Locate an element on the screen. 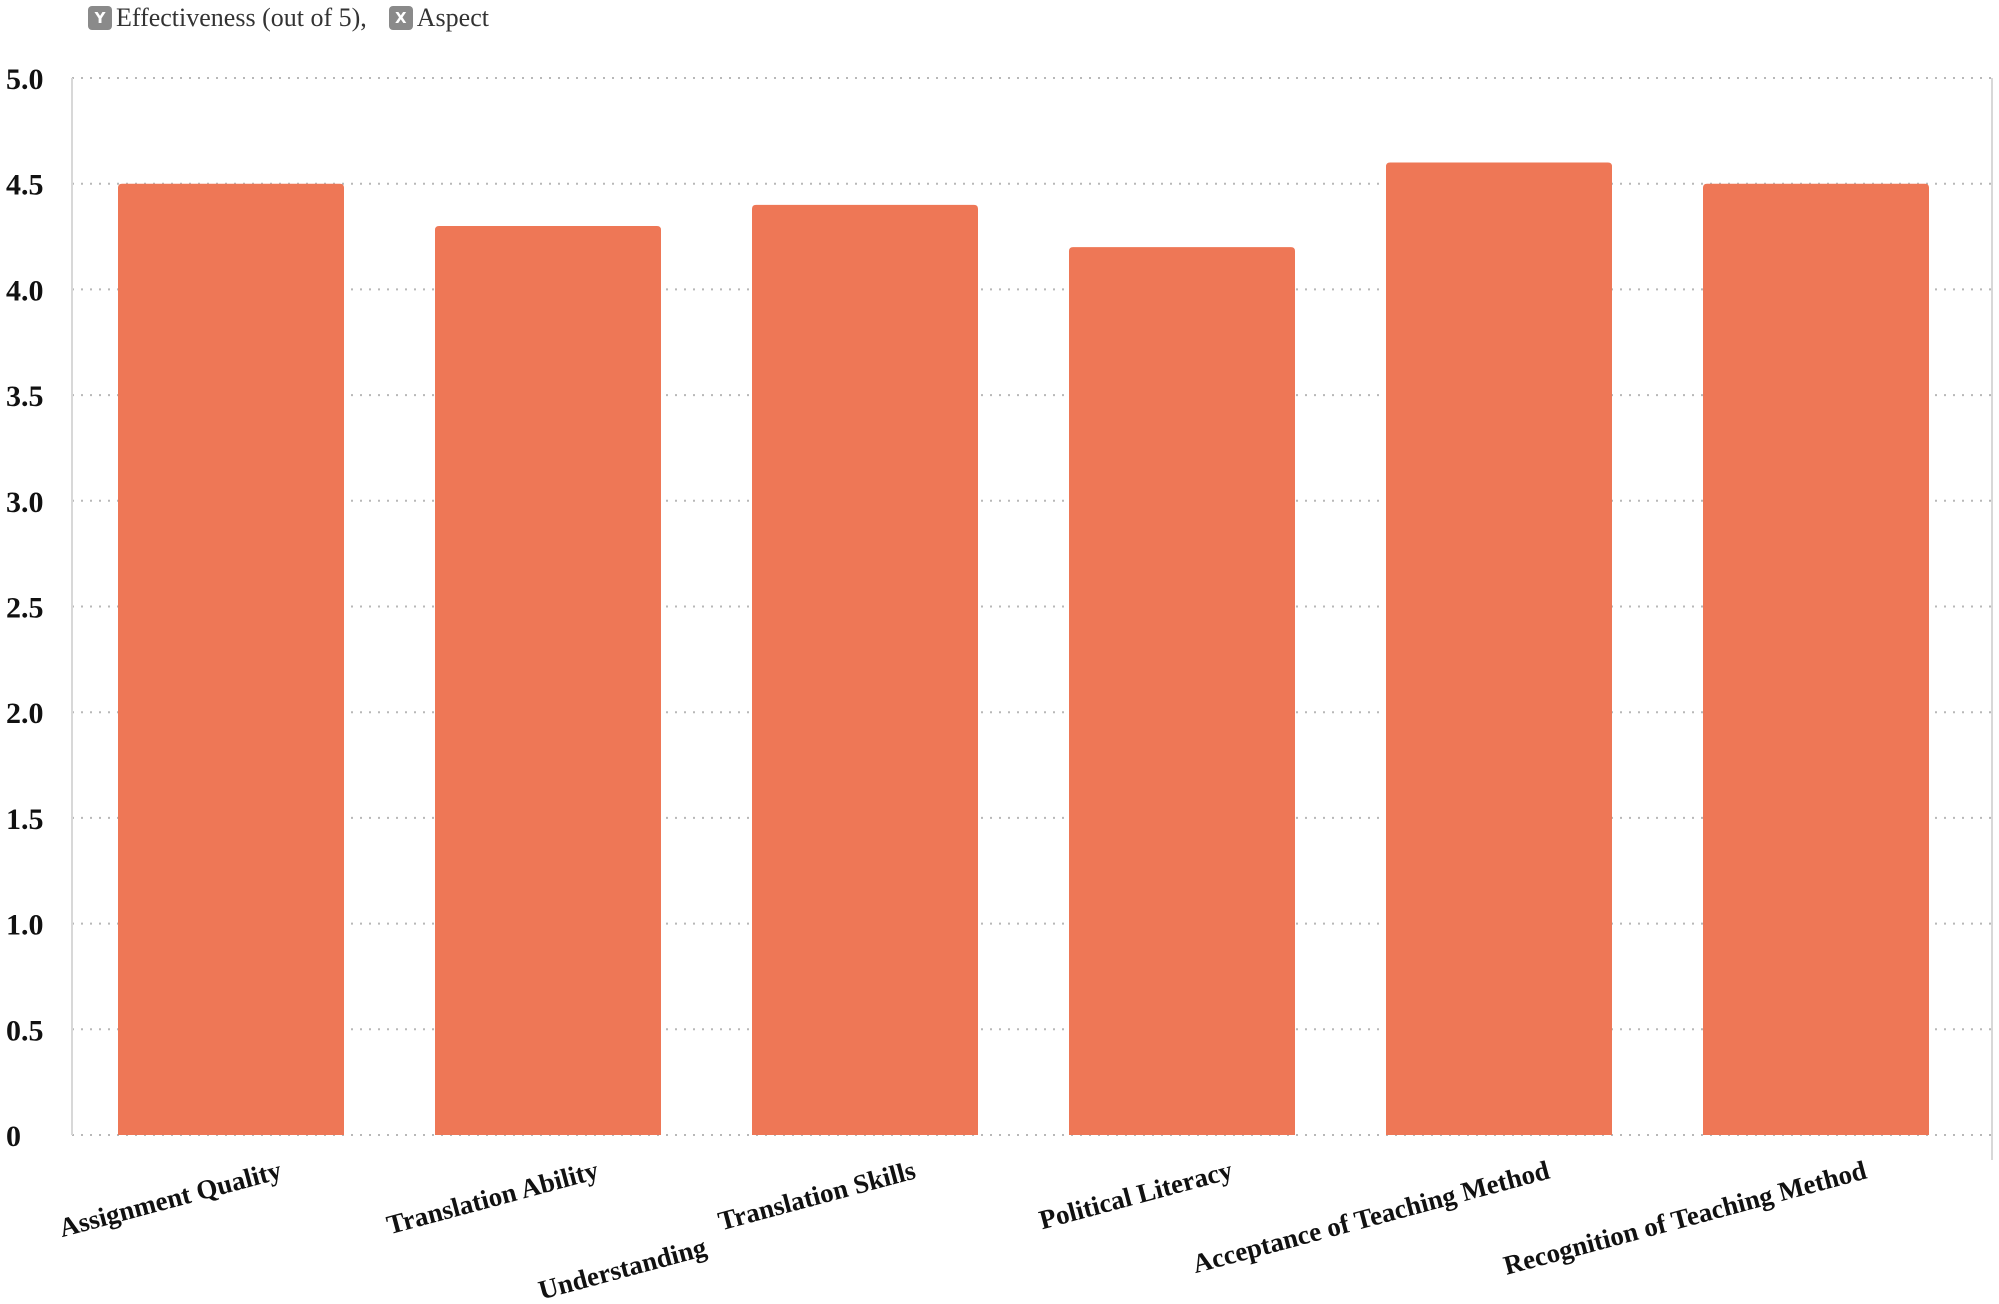  y-tick-label: 3.5 is located at coordinates (25, 396).